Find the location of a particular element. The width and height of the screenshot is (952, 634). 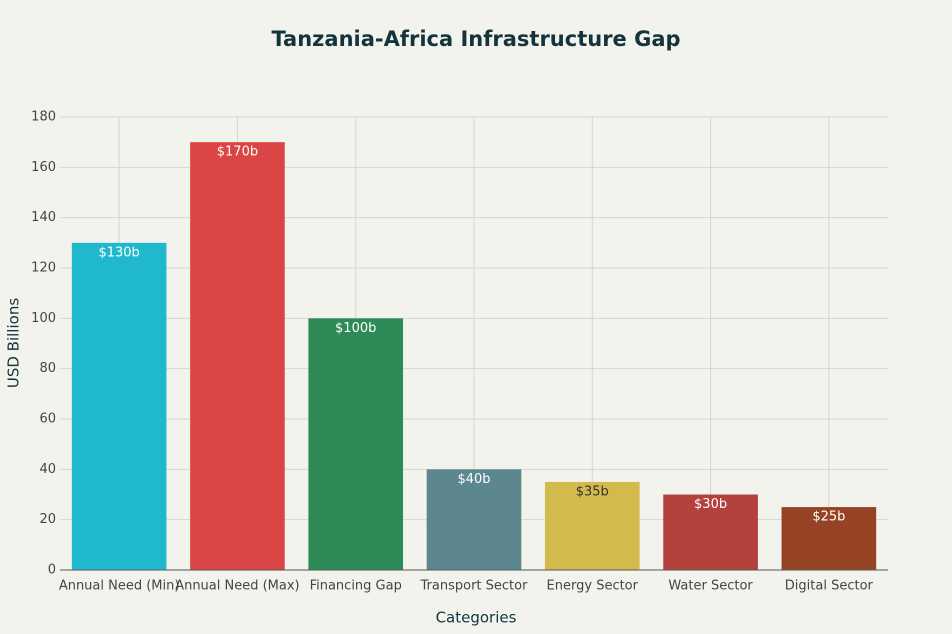

value-label: $40b is located at coordinates (473, 479).